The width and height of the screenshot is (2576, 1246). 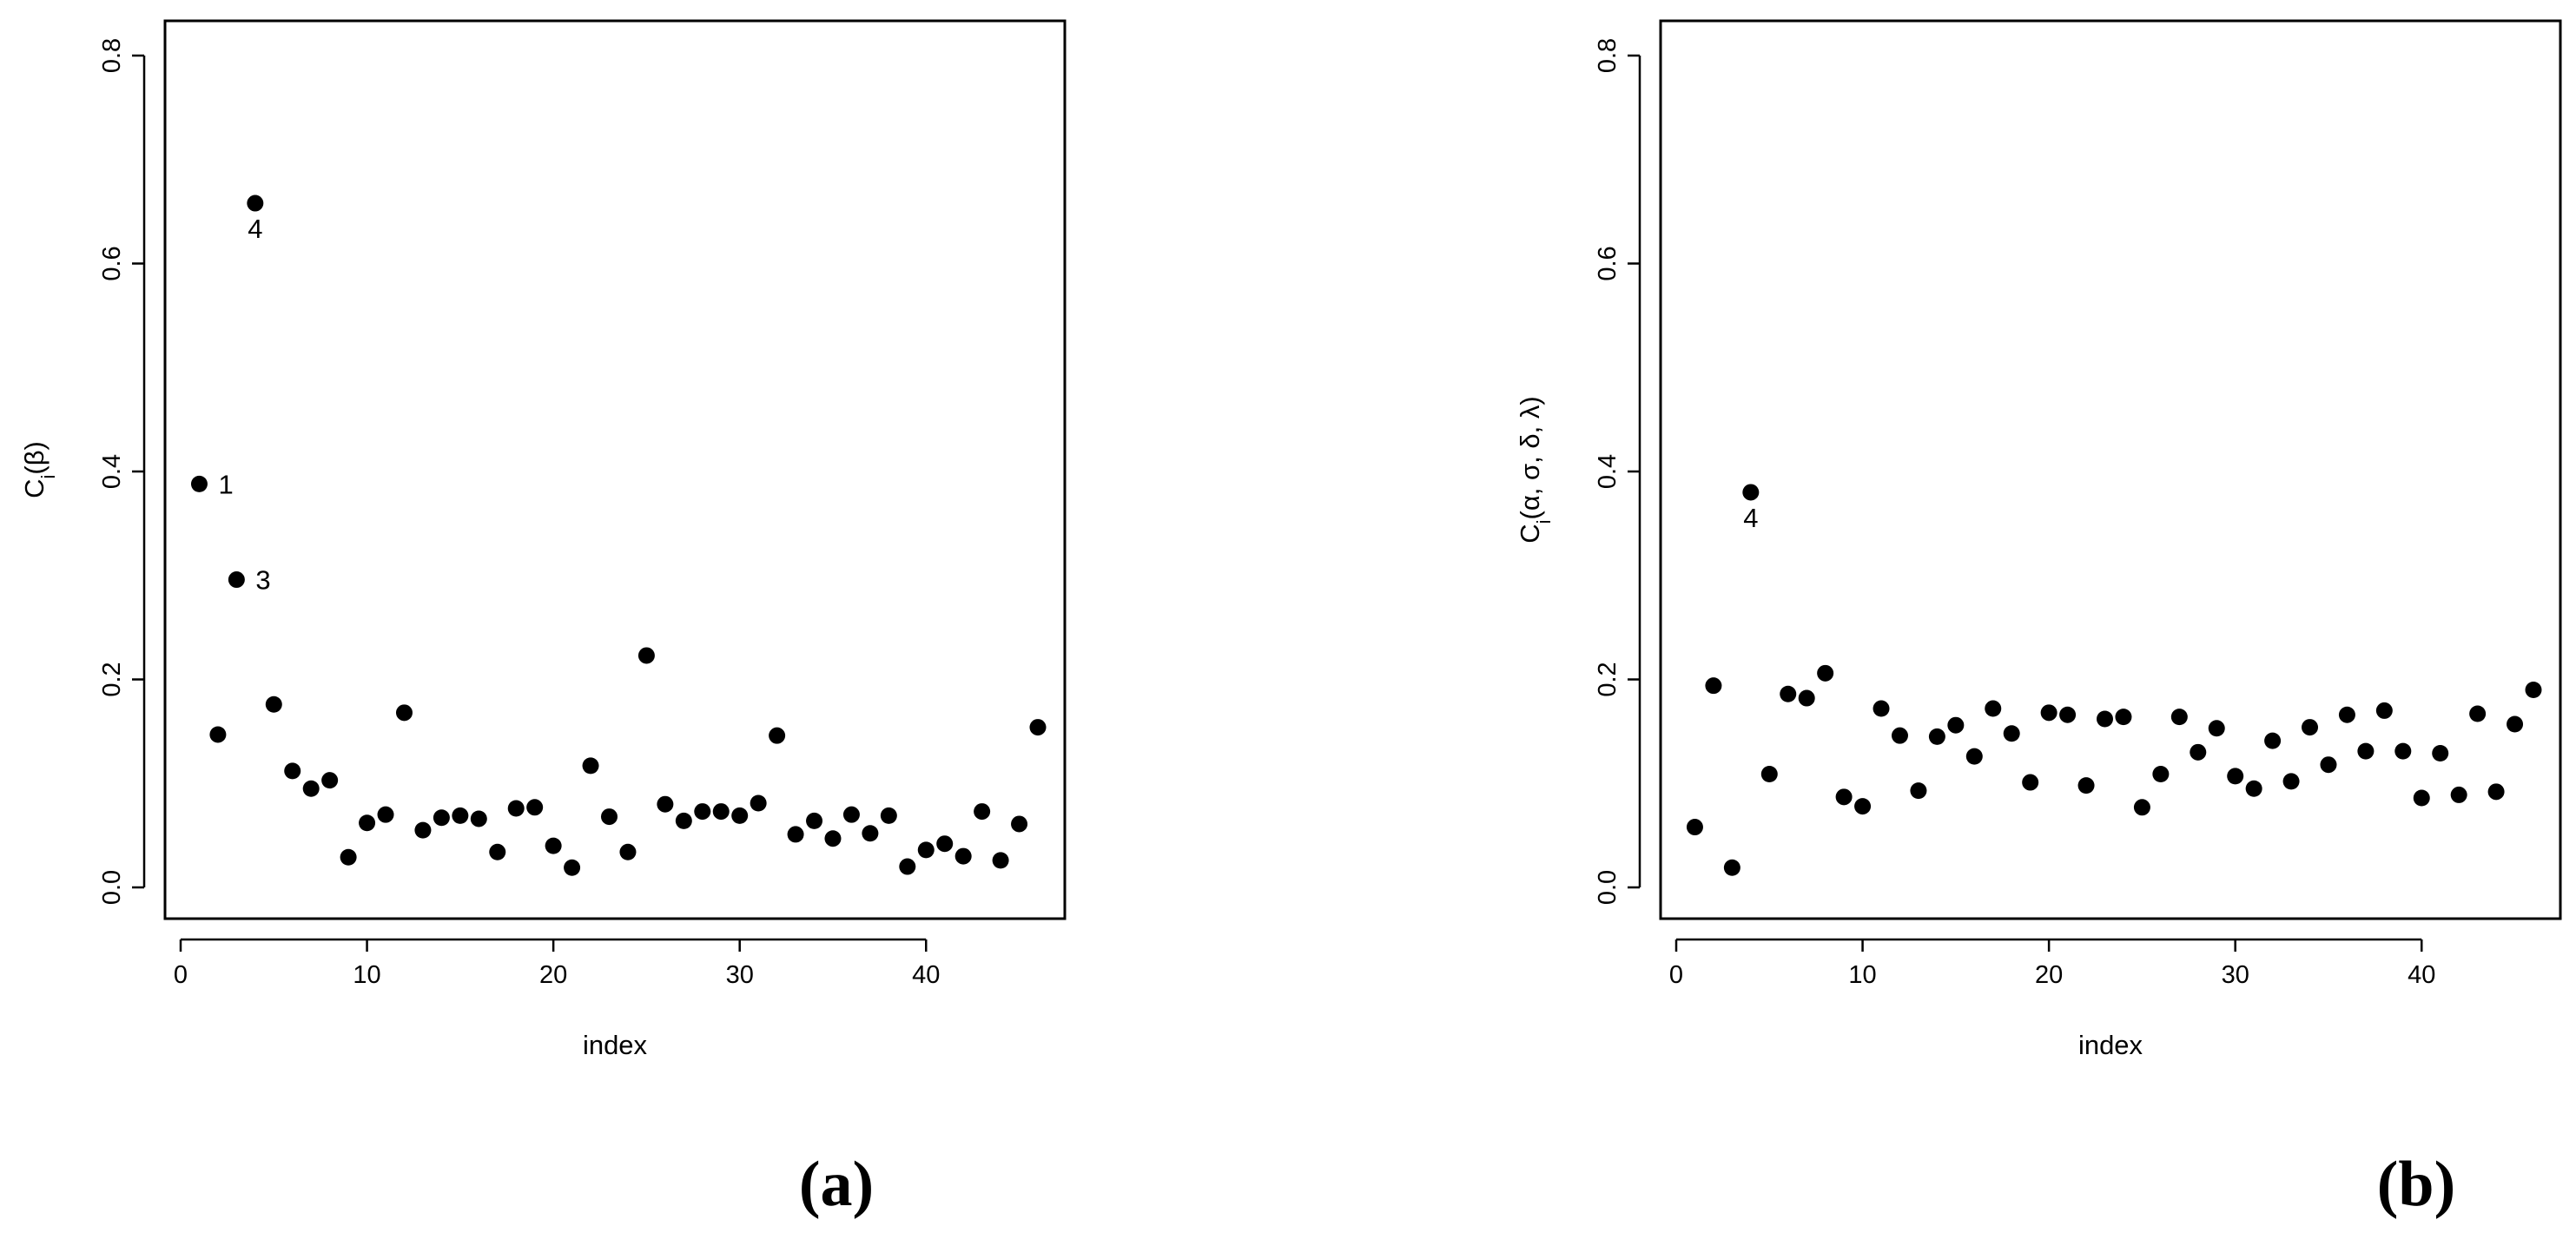 I want to click on panel-label: (b), so click(x=2416, y=1184).